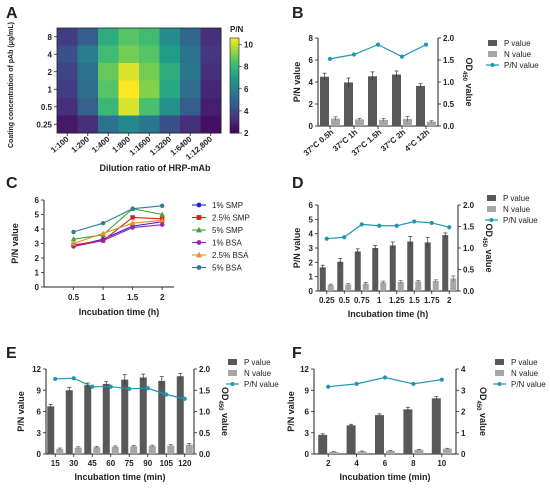 The width and height of the screenshot is (550, 492). I want to click on heatmap-y-tick-label: 8, so click(50, 37).